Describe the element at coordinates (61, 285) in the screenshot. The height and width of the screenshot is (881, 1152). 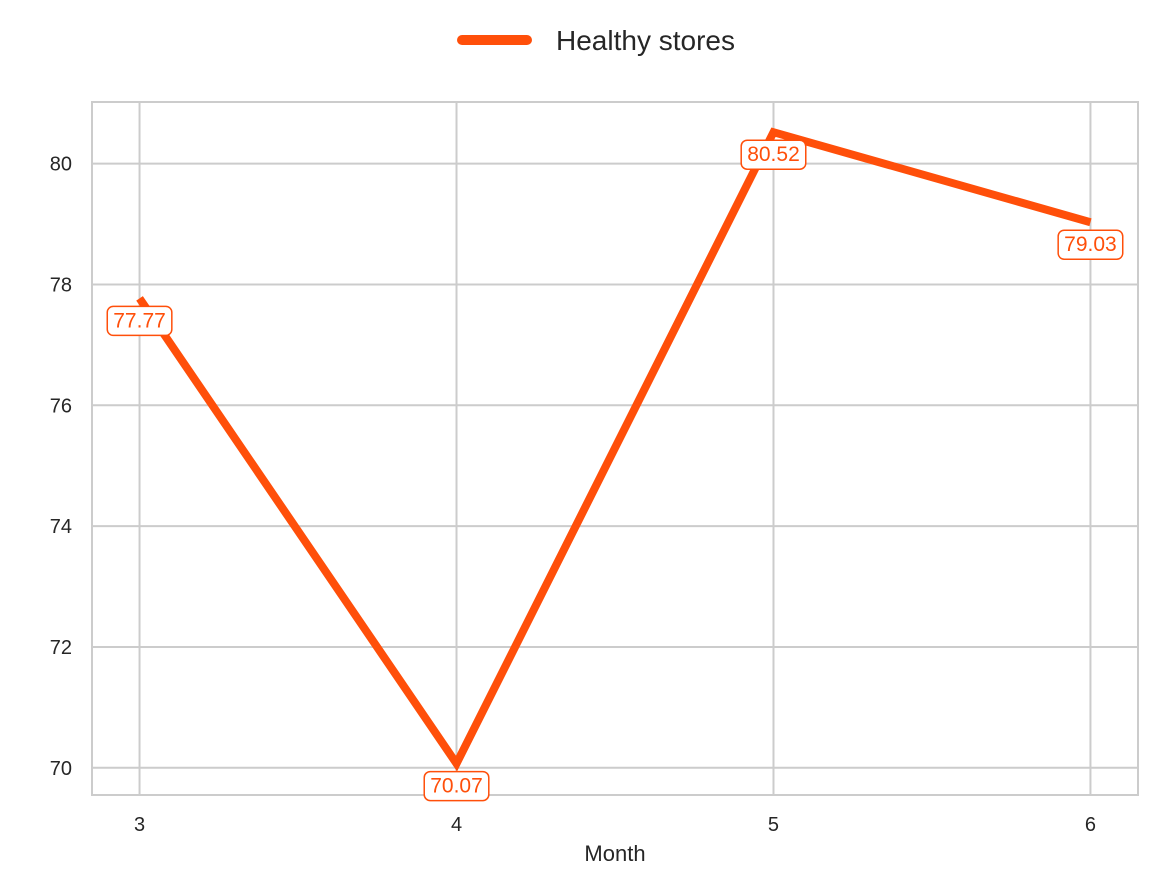
I see `y-tick-label: 78` at that location.